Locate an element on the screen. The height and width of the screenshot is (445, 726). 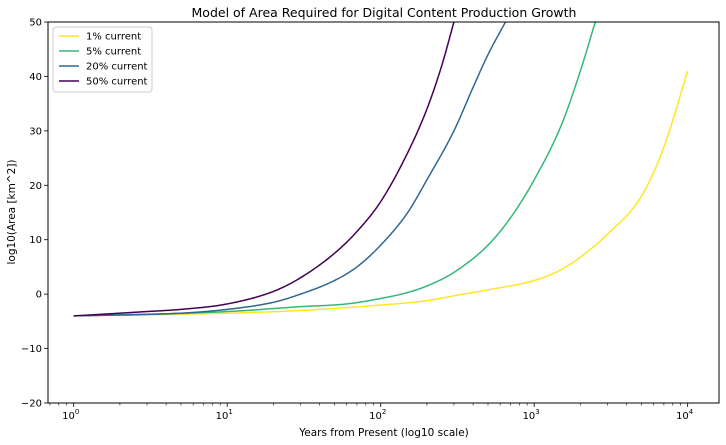
y-tick-label: 20 is located at coordinates (35, 186).